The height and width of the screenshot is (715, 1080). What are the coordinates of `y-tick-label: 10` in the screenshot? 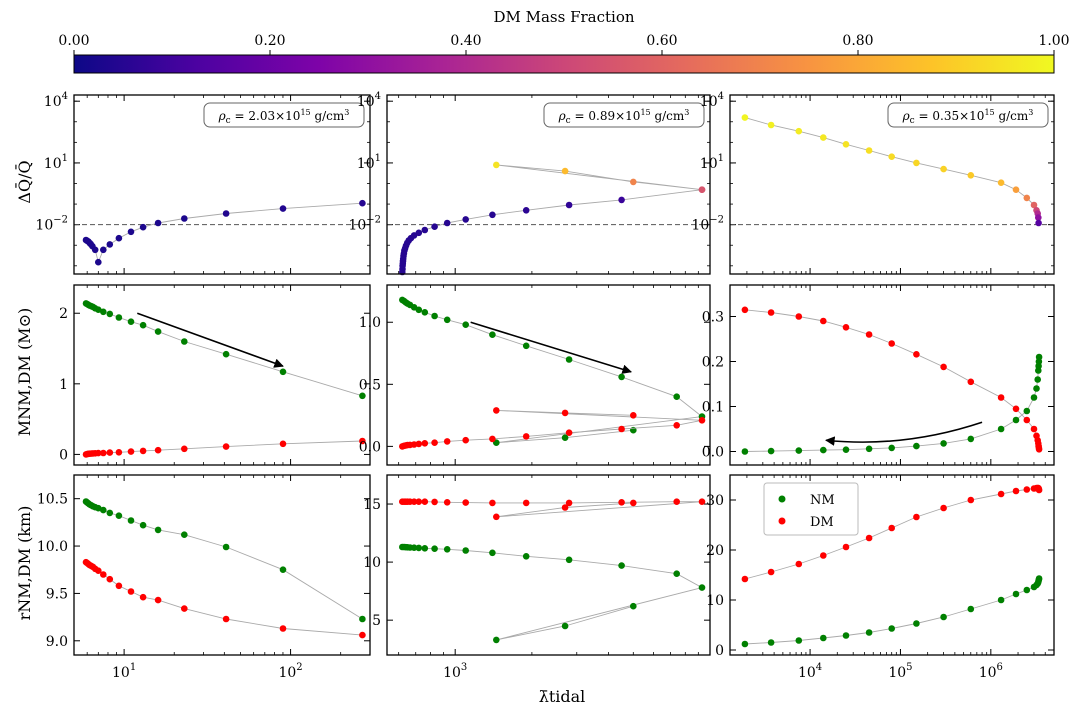 It's located at (715, 601).